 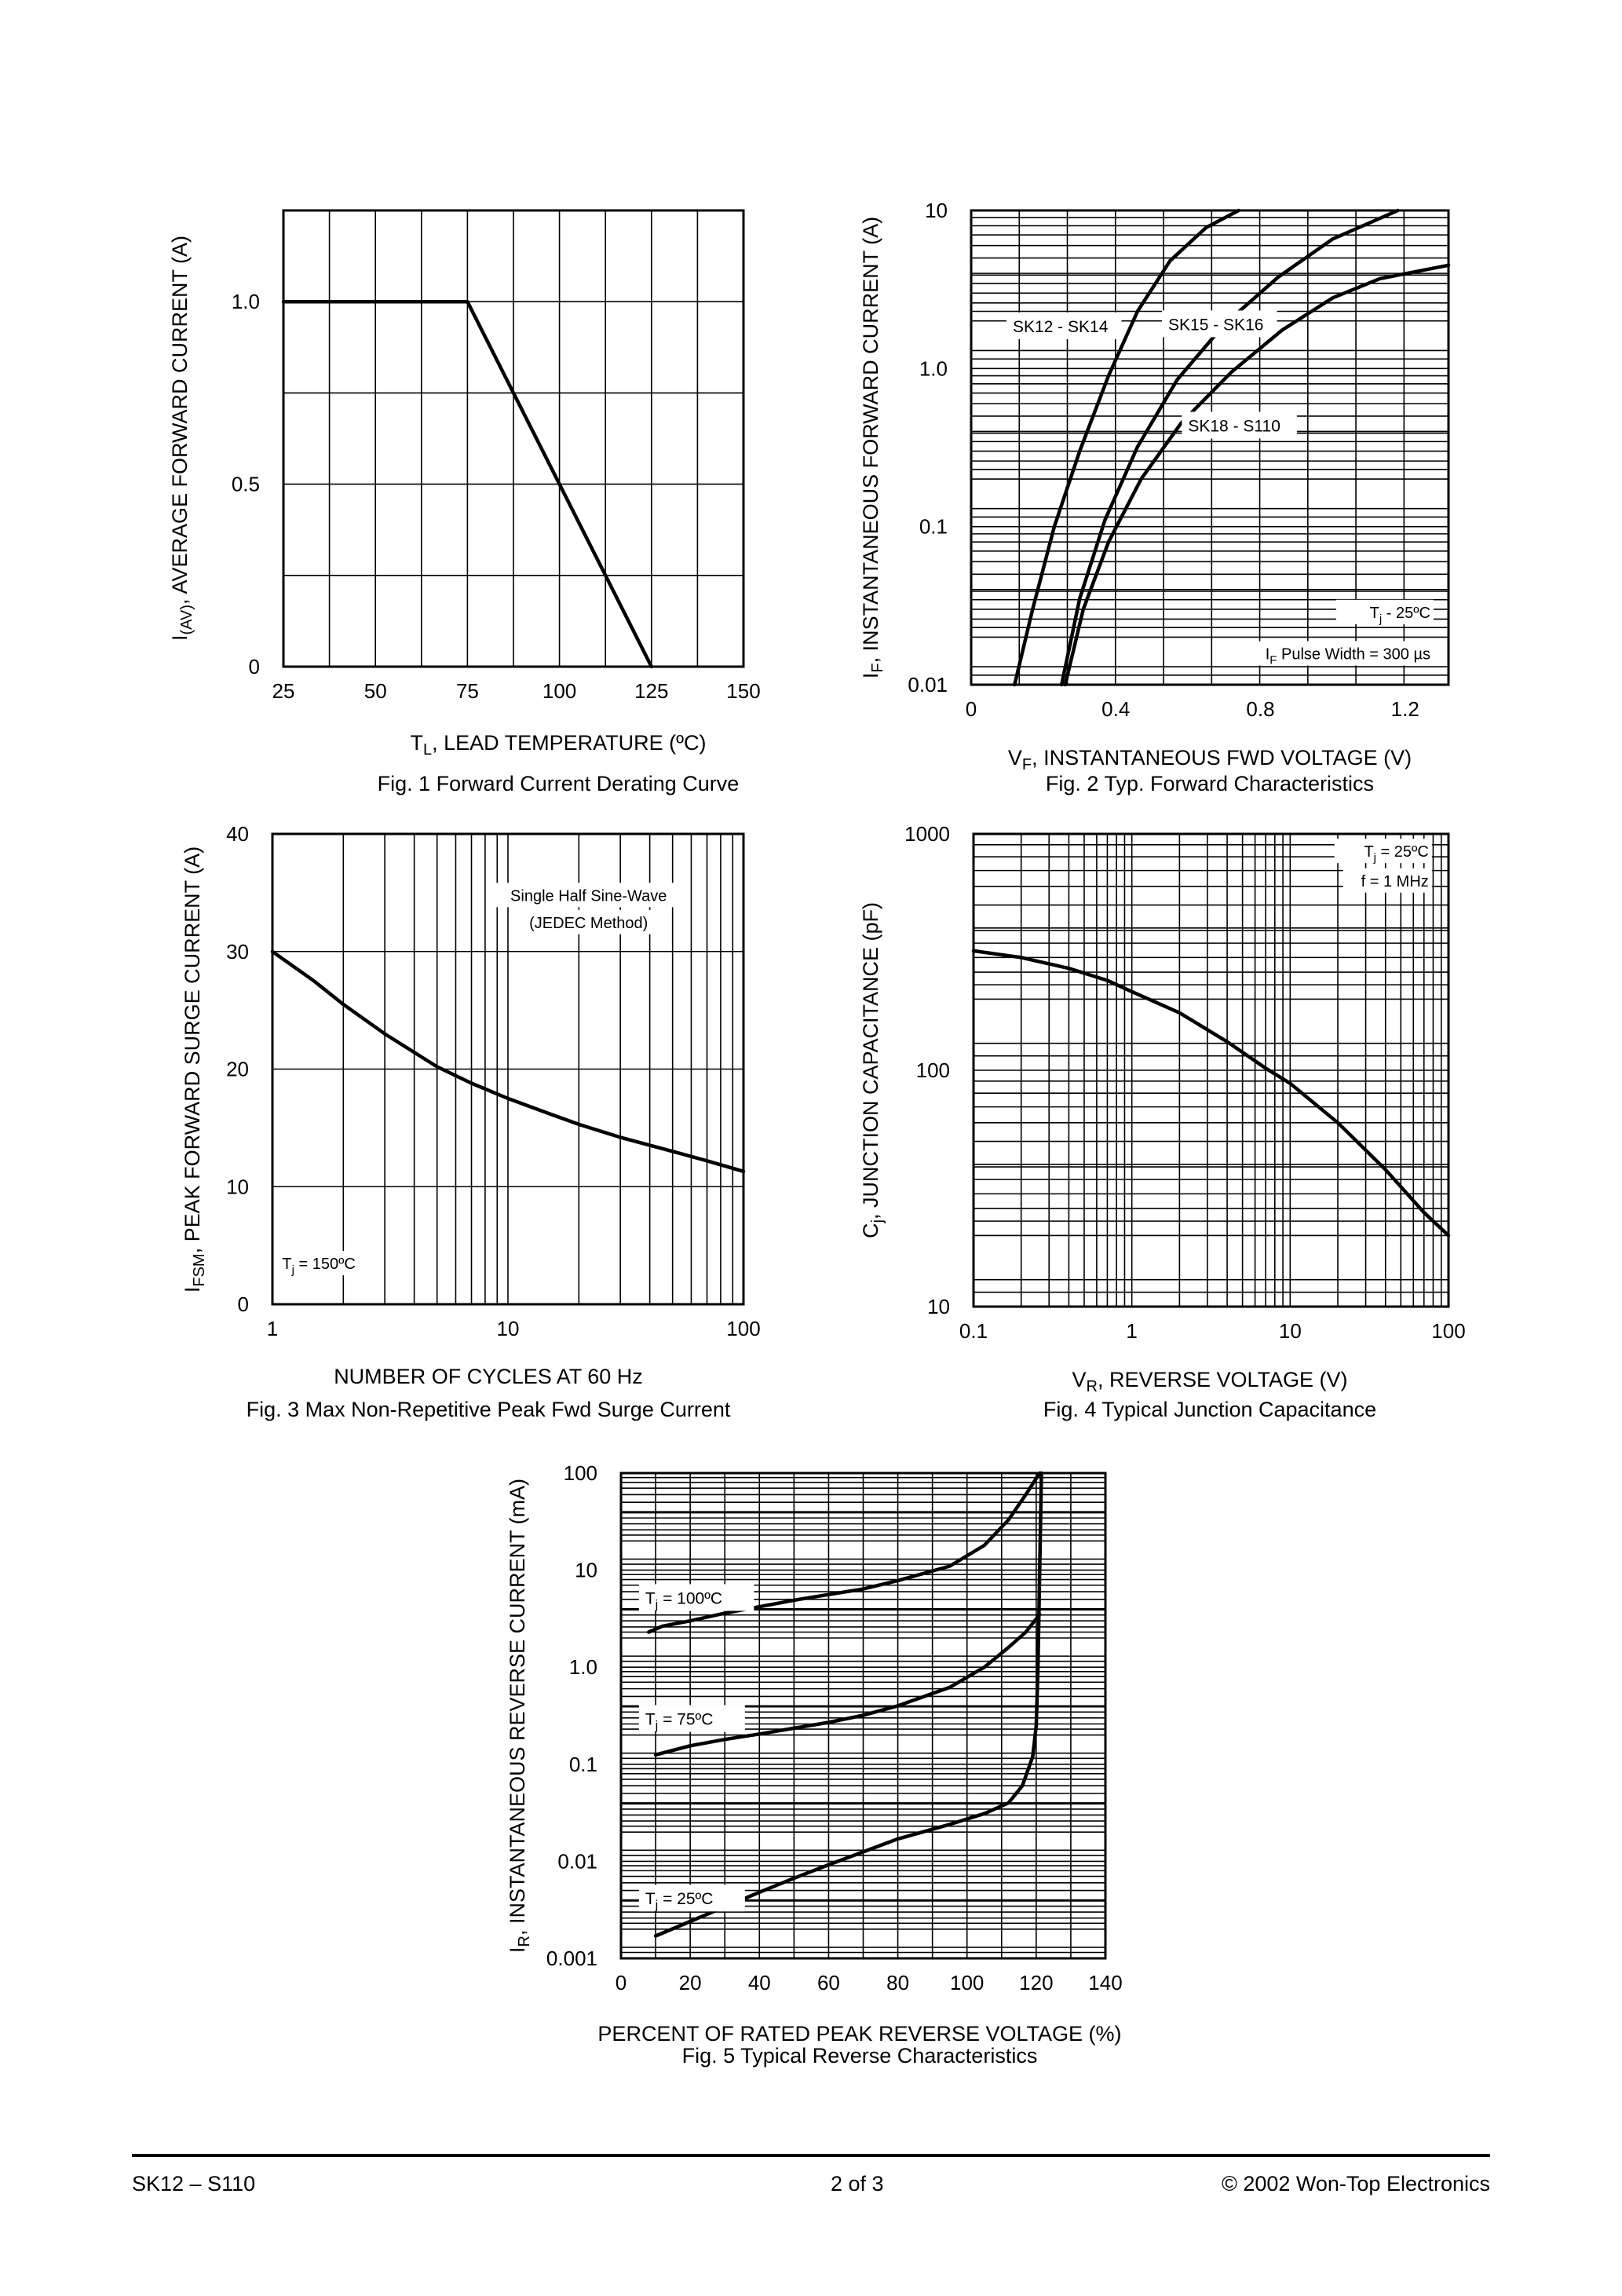 I want to click on footer-part-number: SK12 – S110, so click(x=194, y=2183).